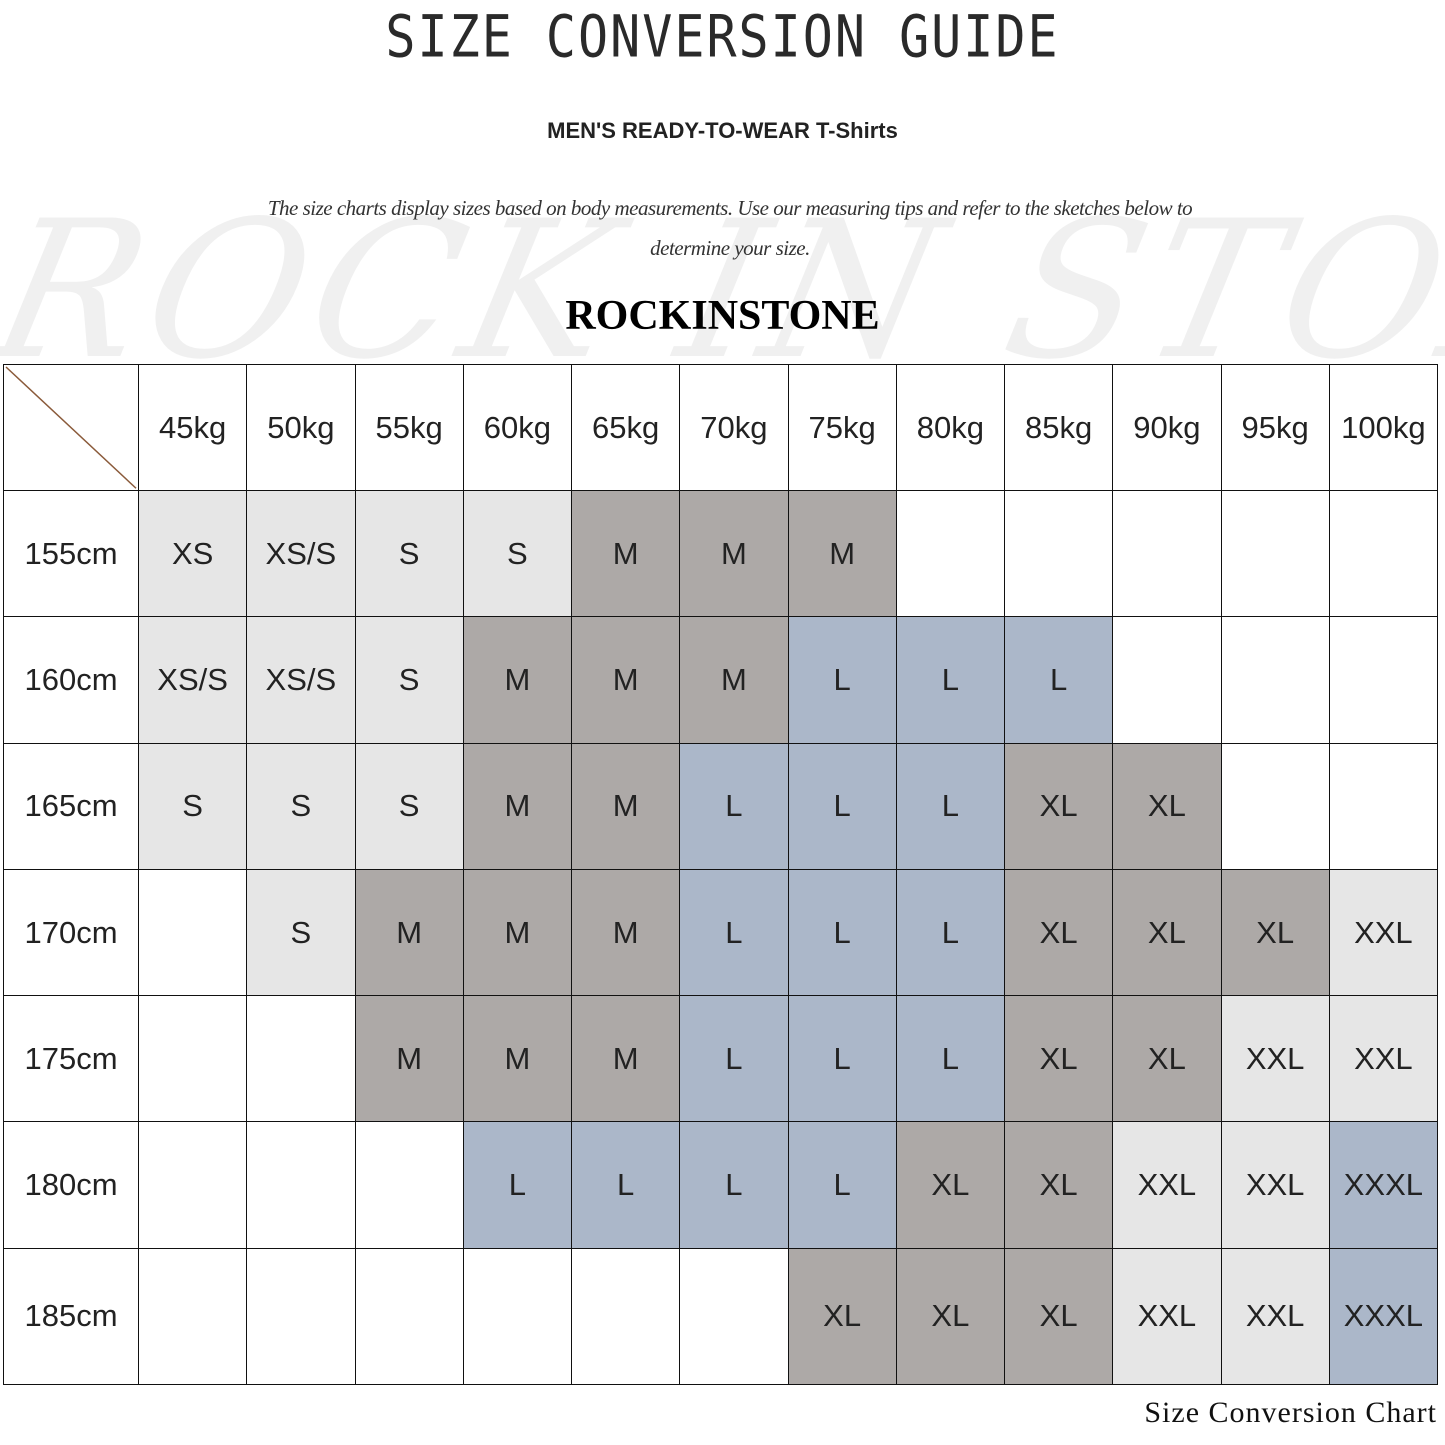  Describe the element at coordinates (71, 1059) in the screenshot. I see `height-header: 175cm` at that location.